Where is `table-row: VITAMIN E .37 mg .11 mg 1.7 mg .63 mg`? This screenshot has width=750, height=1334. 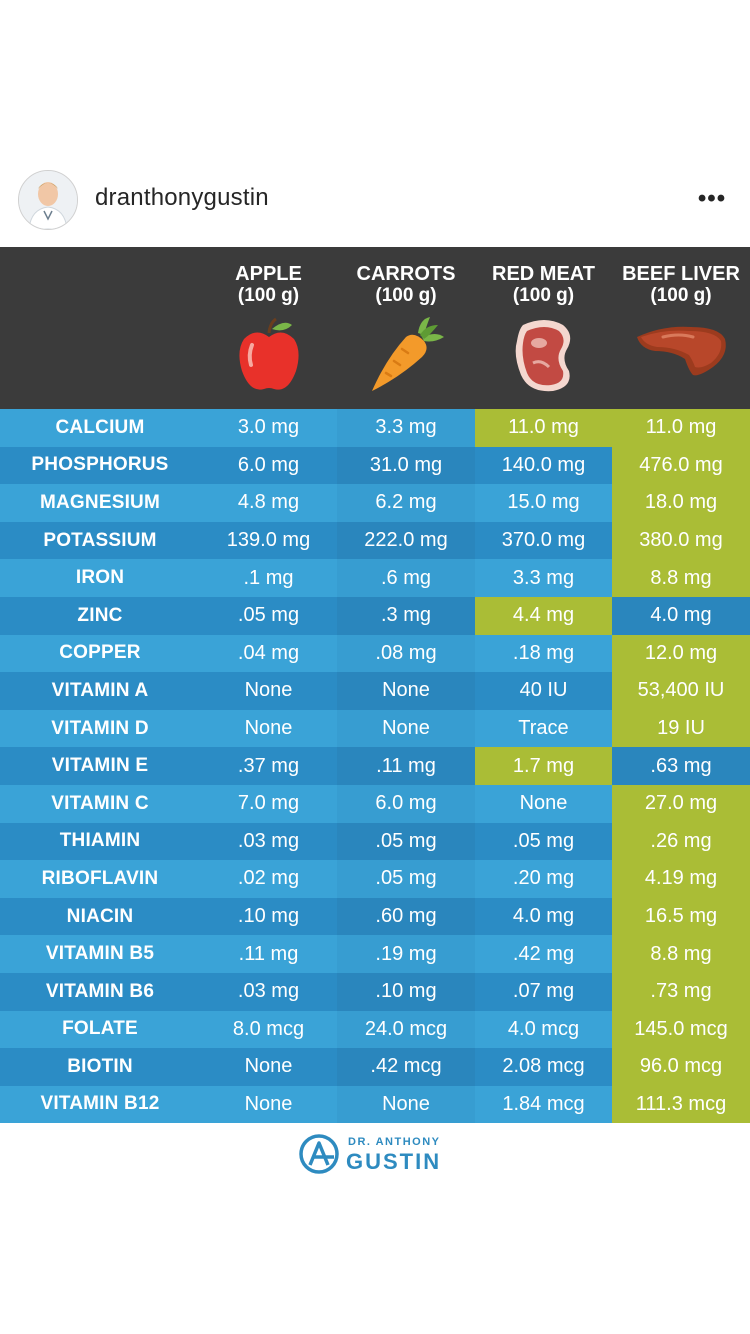 table-row: VITAMIN E .37 mg .11 mg 1.7 mg .63 mg is located at coordinates (375, 766).